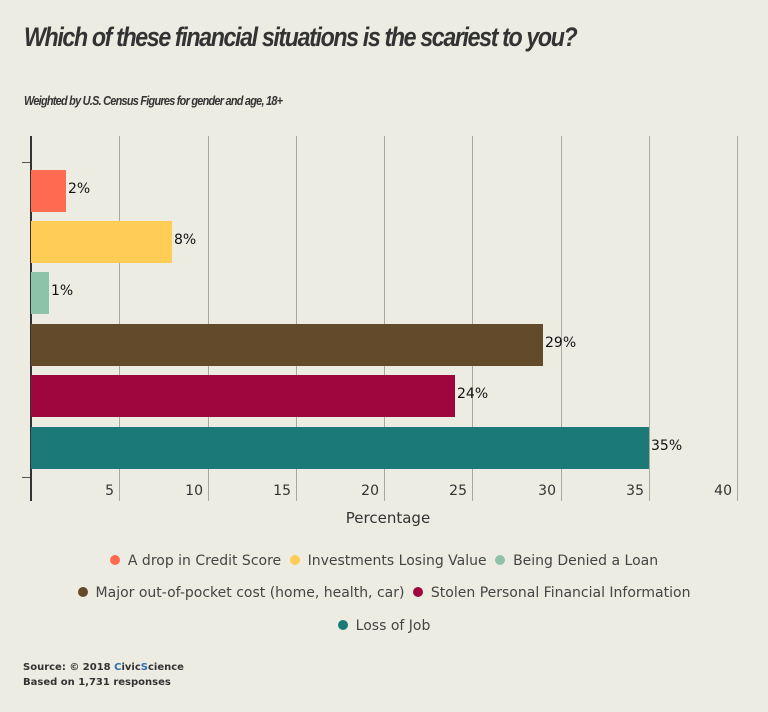 The width and height of the screenshot is (768, 712). What do you see at coordinates (723, 491) in the screenshot?
I see `x-tick-label: 40` at bounding box center [723, 491].